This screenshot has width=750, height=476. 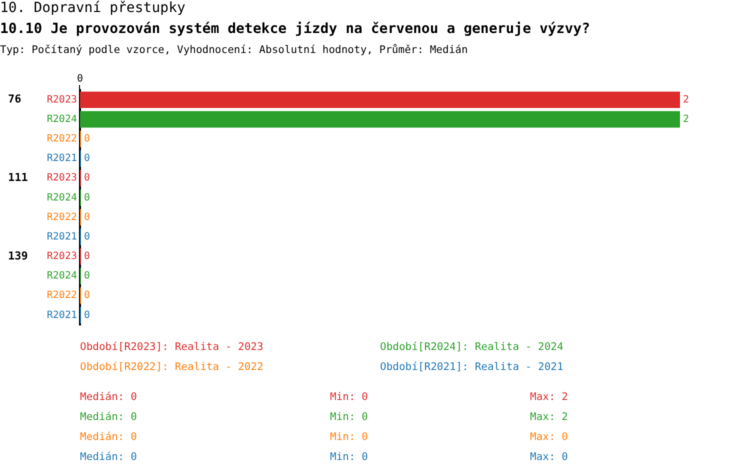 I want to click on text: 139, so click(x=18, y=255).